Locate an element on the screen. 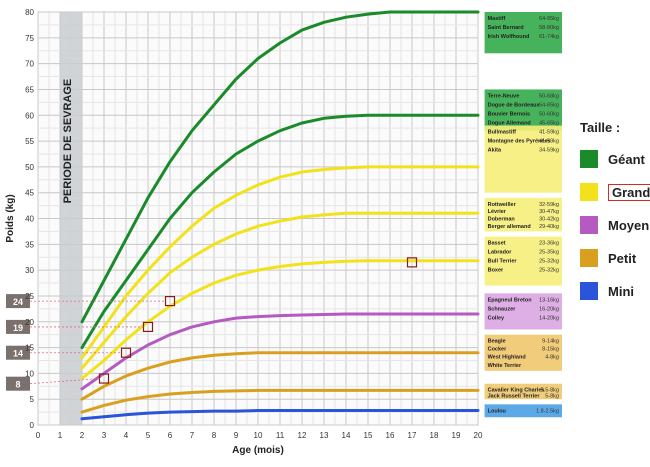 The height and width of the screenshot is (467, 650). breed-name: Epagneul Breton is located at coordinates (510, 300).